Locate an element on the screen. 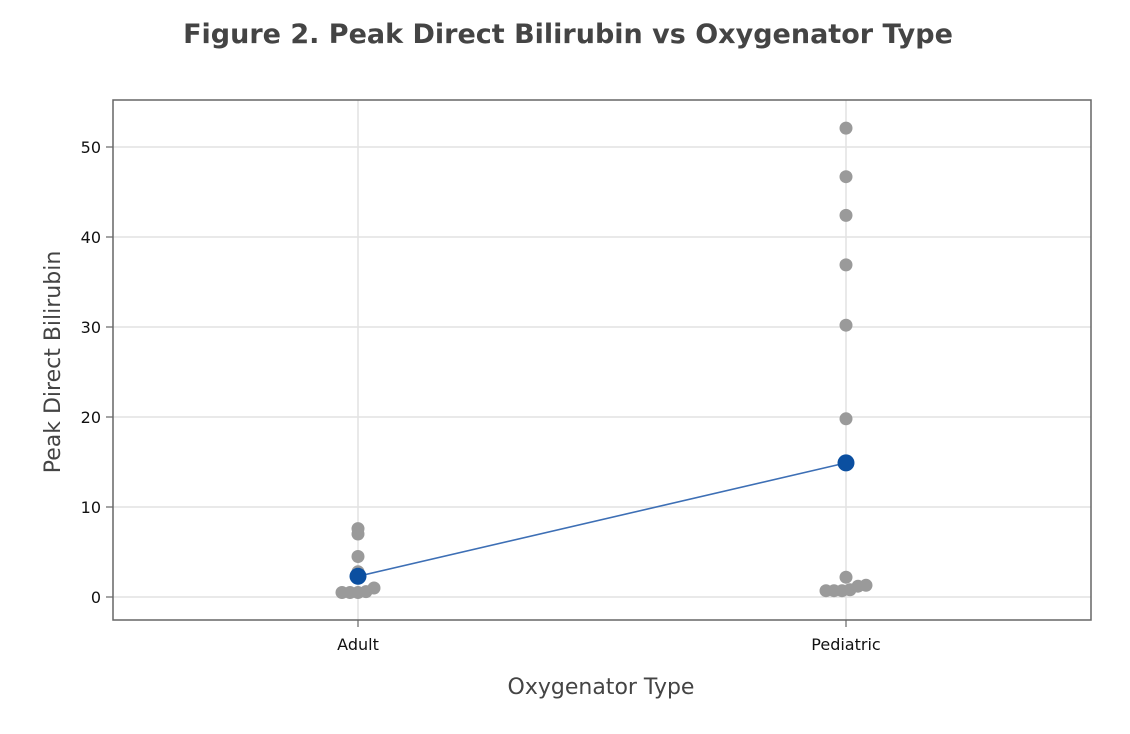  y-axis-title: Peak Direct Bilirubin is located at coordinates (53, 362).